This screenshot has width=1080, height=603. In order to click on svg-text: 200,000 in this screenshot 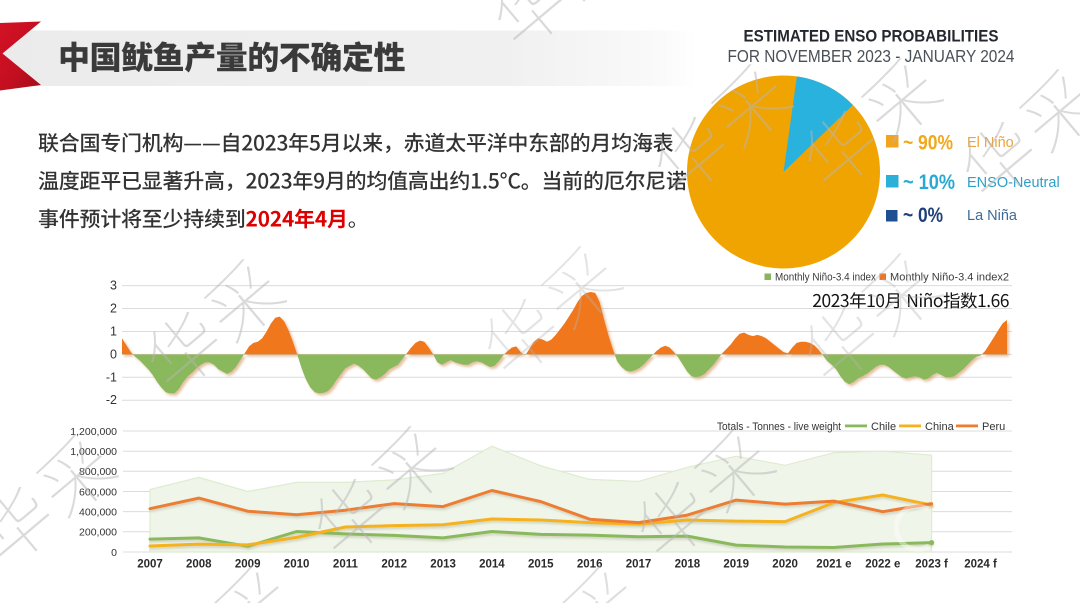, I will do `click(98, 533)`.